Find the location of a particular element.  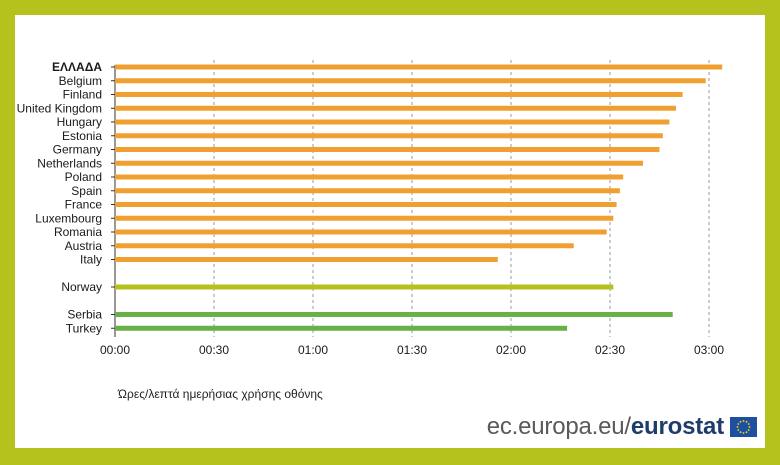

category-label: Luxembourg is located at coordinates (68, 218).